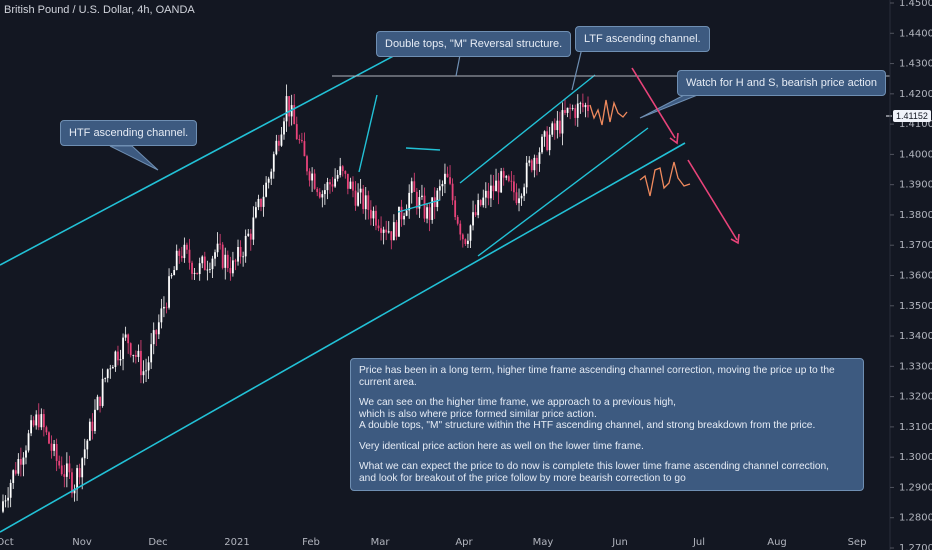  I want to click on annotation-head-shoulders: Watch for H and S, bearish price action, so click(781, 83).